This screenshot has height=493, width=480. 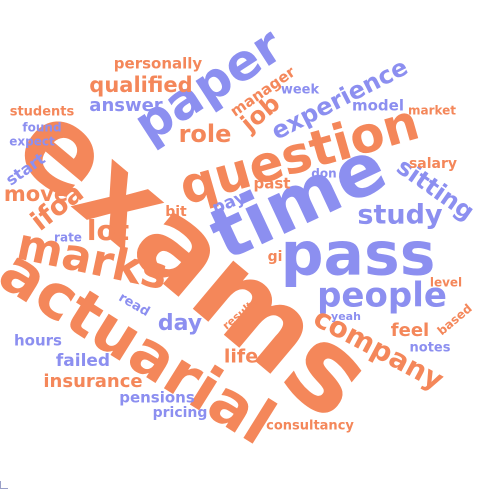 What do you see at coordinates (382, 296) in the screenshot?
I see `word-people: people` at bounding box center [382, 296].